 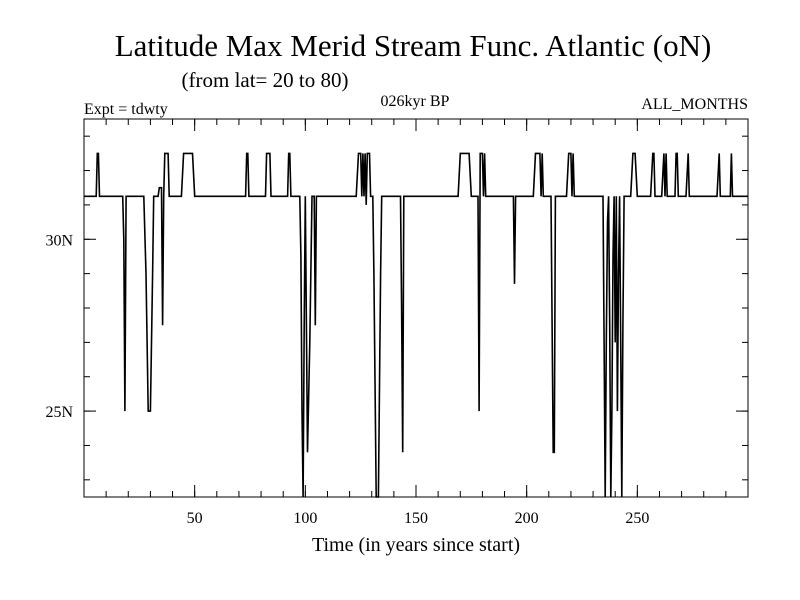 I want to click on x-tick-labels: 50 100 150 200 250, so click(x=418, y=518).